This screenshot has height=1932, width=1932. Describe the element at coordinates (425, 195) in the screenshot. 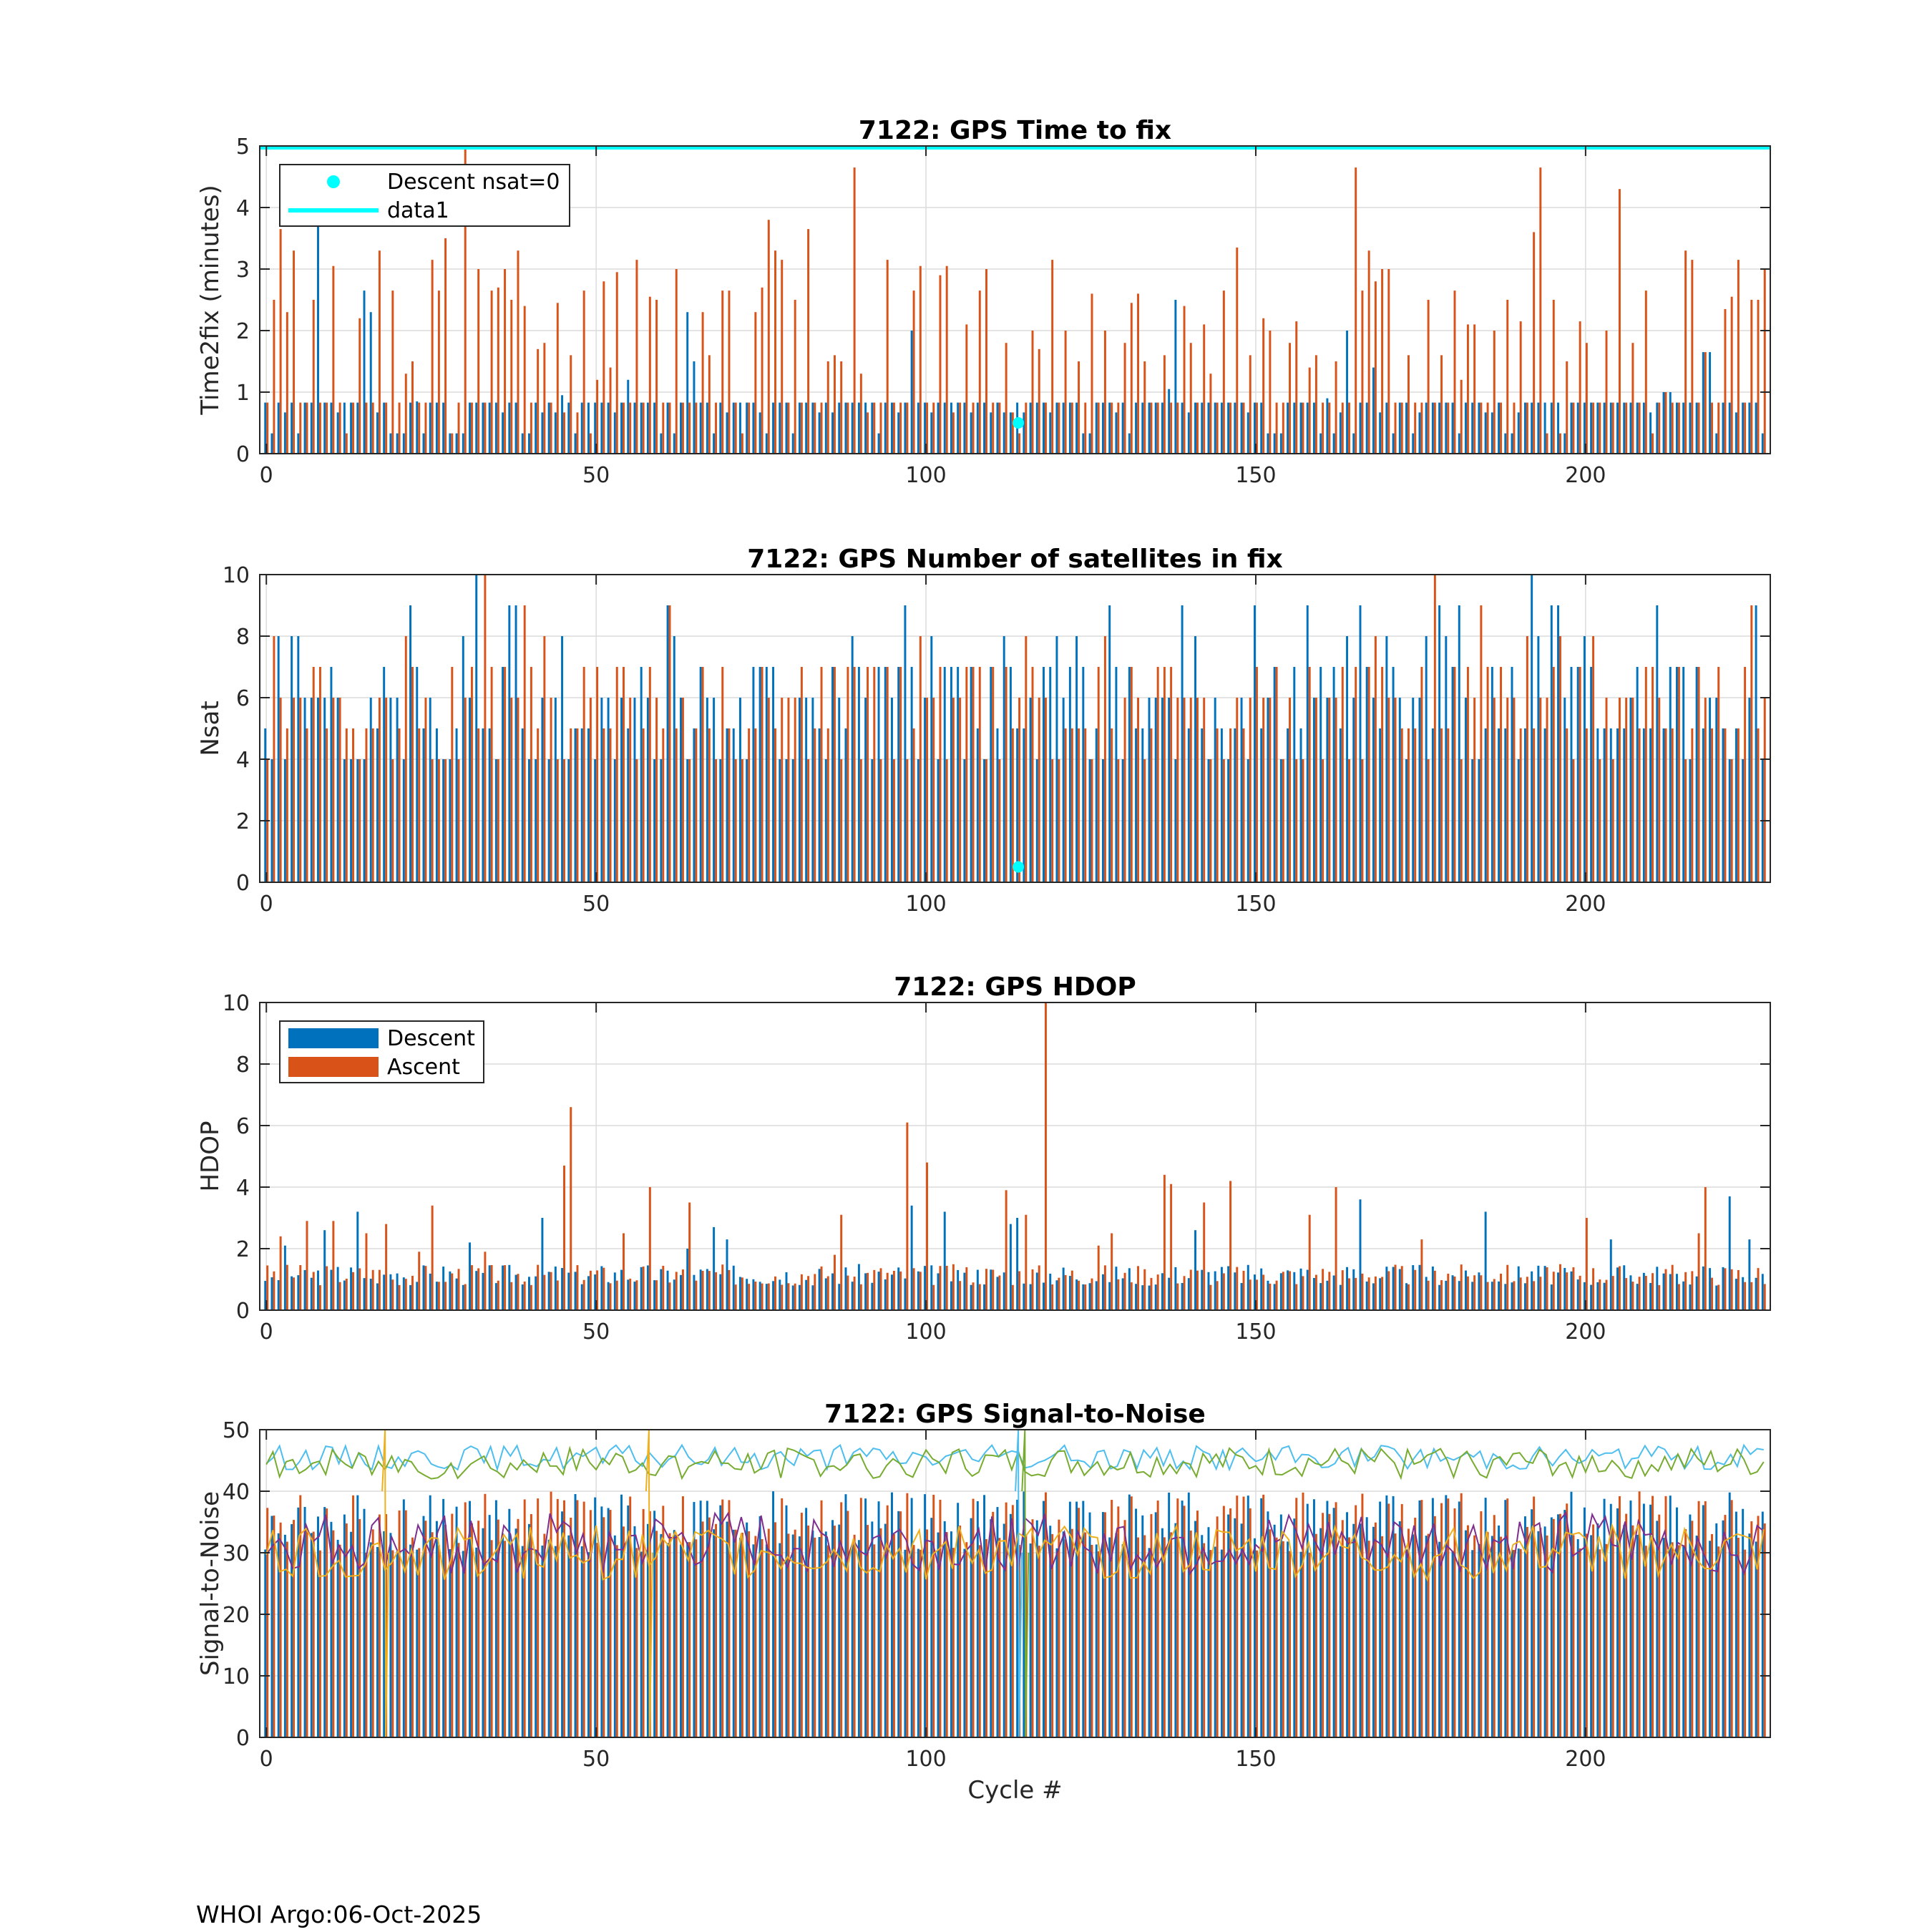

I see `ttf-legend: Descent nsat=0 data1` at that location.